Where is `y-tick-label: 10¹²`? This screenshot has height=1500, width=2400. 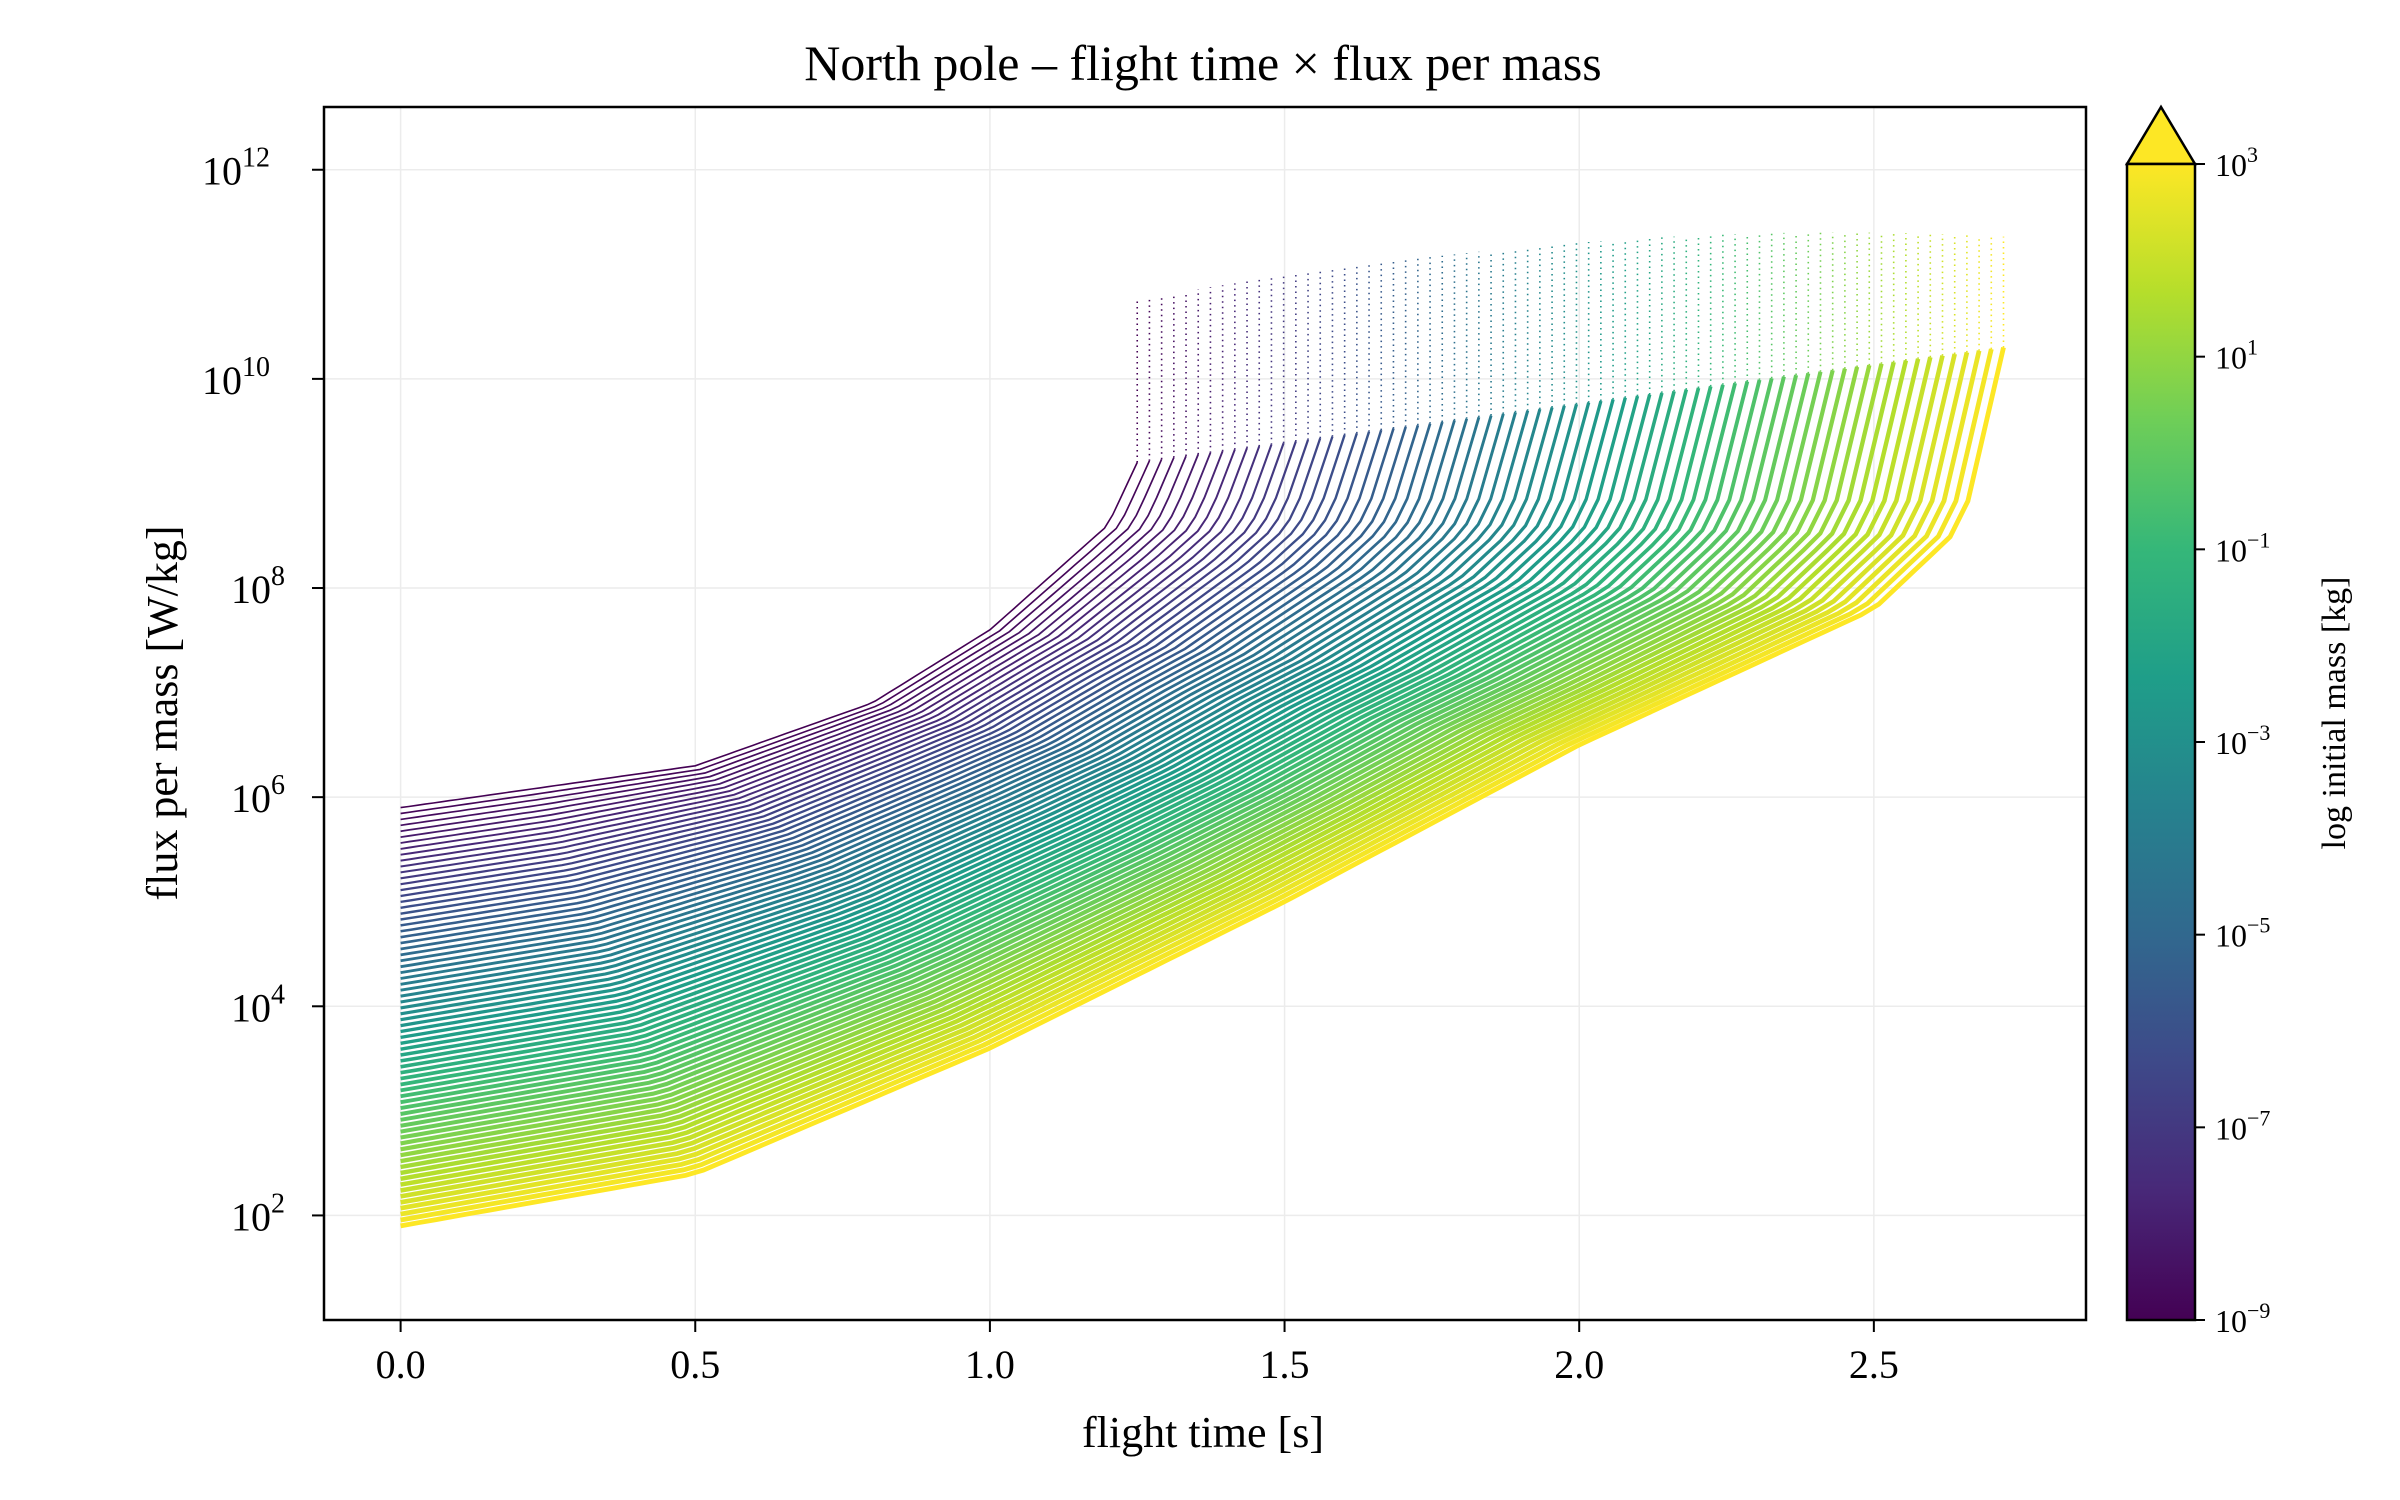
y-tick-label: 10¹² is located at coordinates (236, 168).